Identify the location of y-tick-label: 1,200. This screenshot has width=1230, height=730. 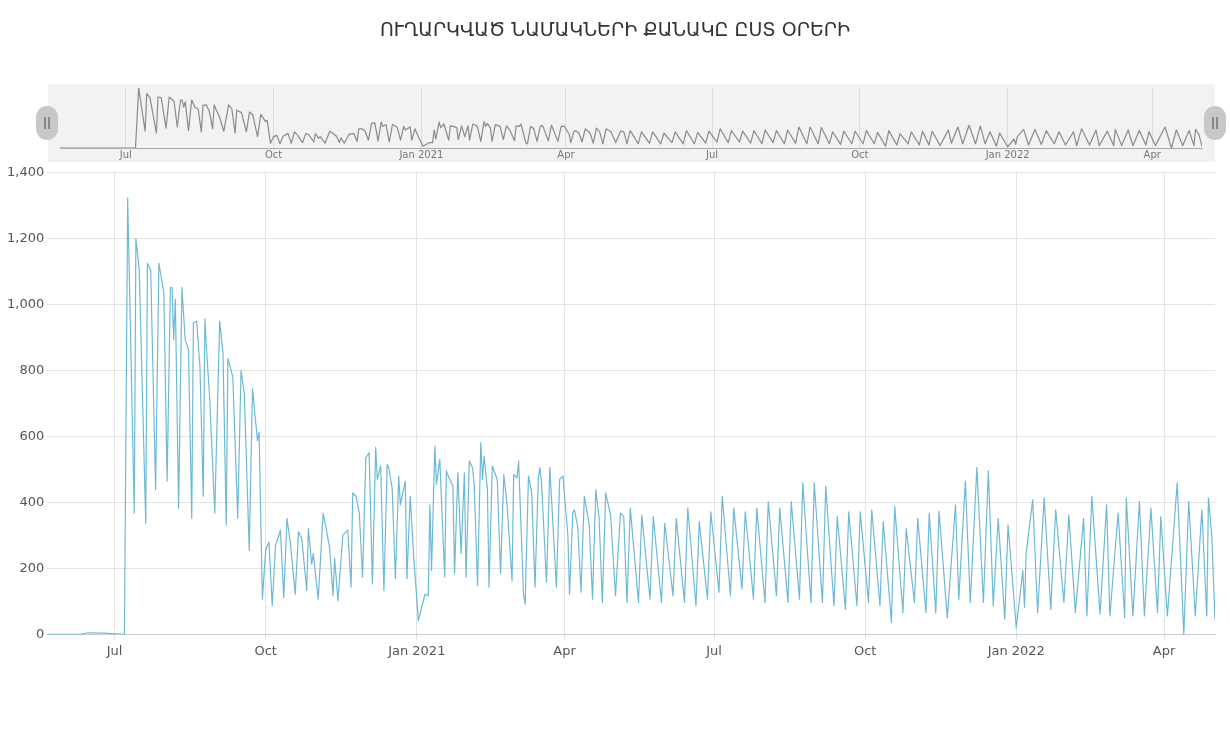
(26, 238).